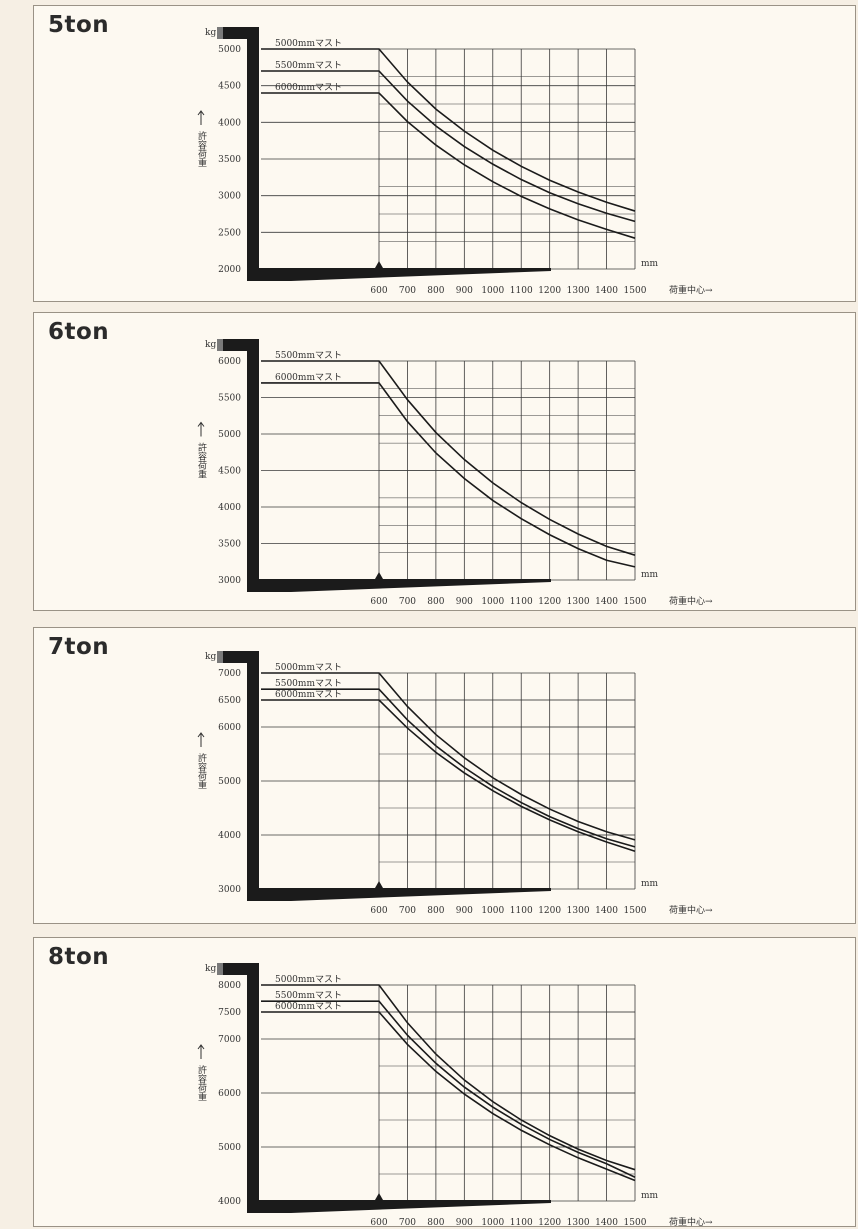  I want to click on y-tick-label: 6500, so click(229, 701).